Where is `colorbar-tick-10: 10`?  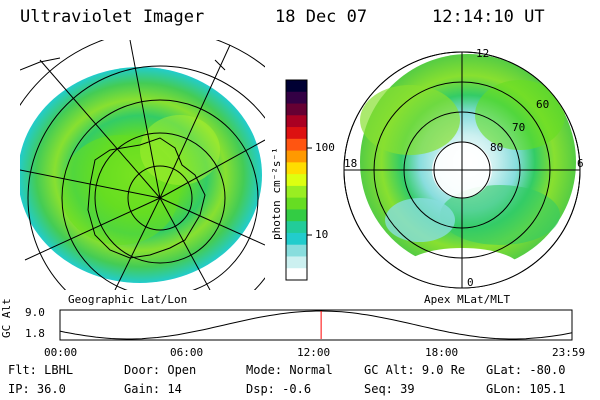
colorbar-tick-10: 10 is located at coordinates (322, 234).